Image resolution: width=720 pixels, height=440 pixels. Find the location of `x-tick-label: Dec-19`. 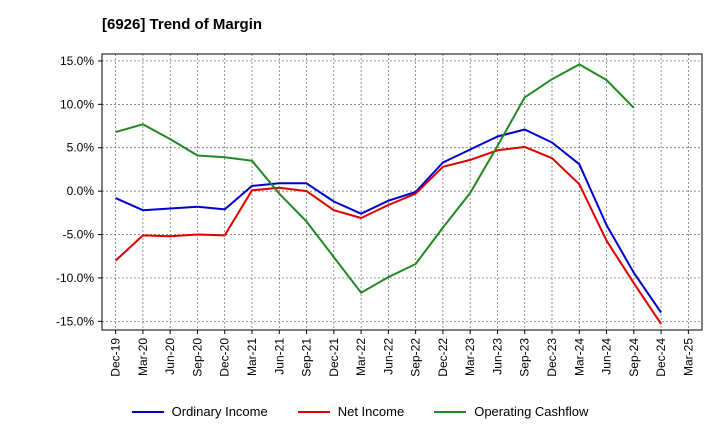

x-tick-label: Dec-19 is located at coordinates (116, 357).